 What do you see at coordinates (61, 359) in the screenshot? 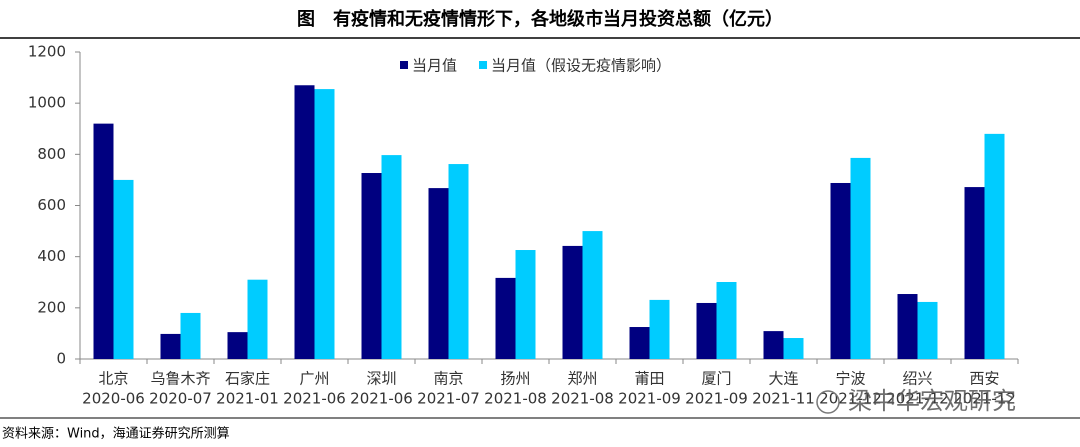
I see `y-tick-label: 0` at bounding box center [61, 359].